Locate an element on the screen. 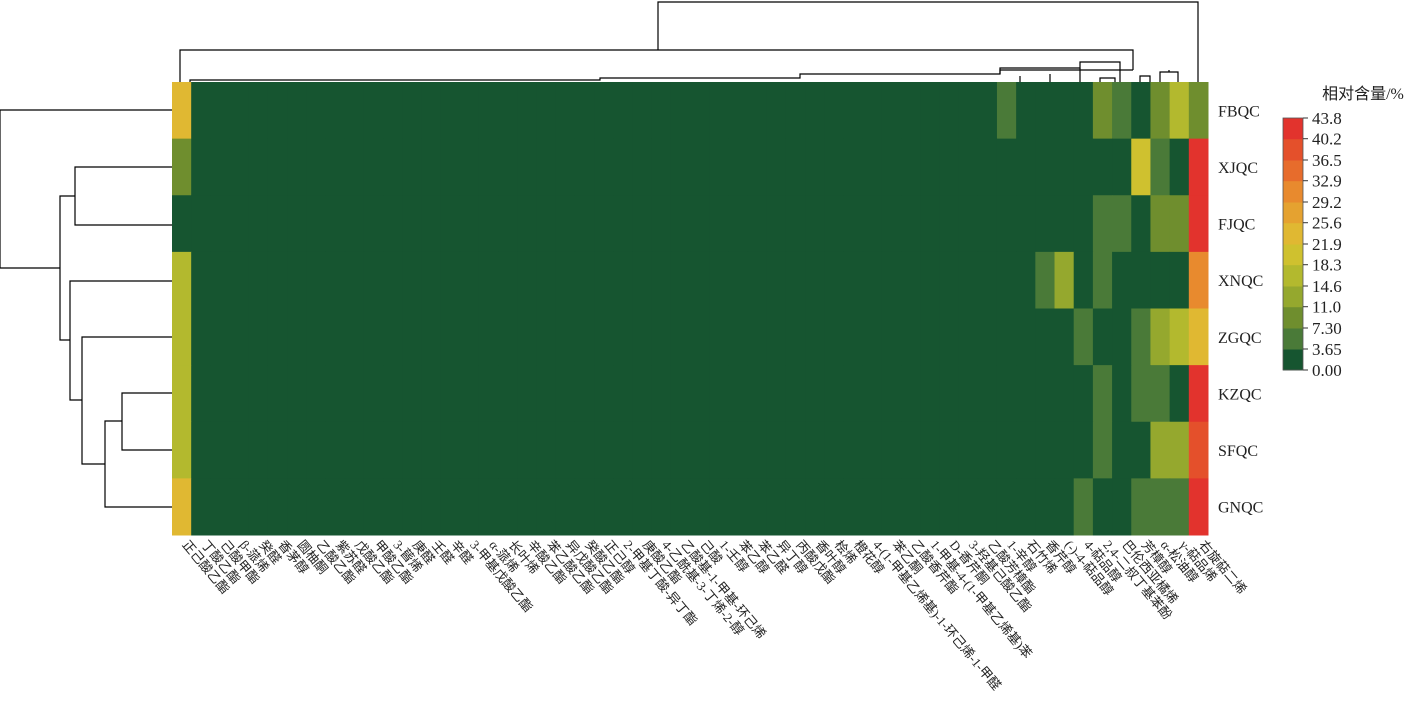  colorbar-tick-label: 18.3 is located at coordinates (1327, 265).